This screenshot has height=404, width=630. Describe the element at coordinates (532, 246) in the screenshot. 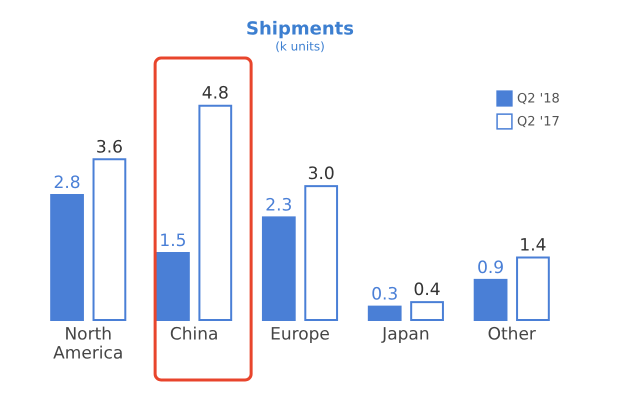

I see `data-label: 1.4` at that location.